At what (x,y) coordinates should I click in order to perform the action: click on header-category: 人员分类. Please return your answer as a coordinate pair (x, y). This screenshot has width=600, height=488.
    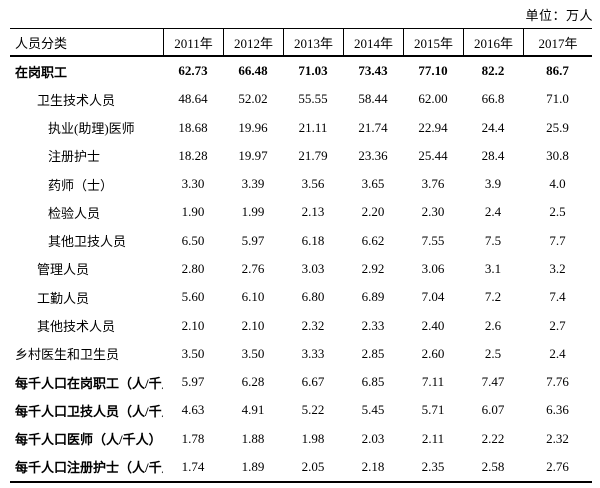
    Looking at the image, I should click on (41, 43).